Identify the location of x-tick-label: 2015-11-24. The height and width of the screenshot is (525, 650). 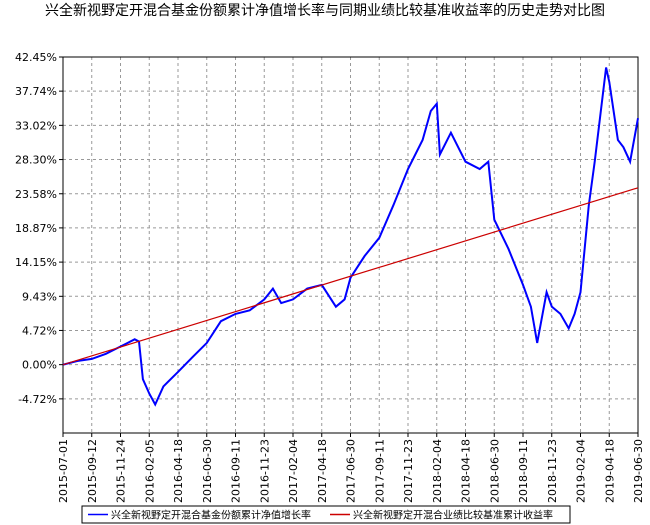
(121, 471).